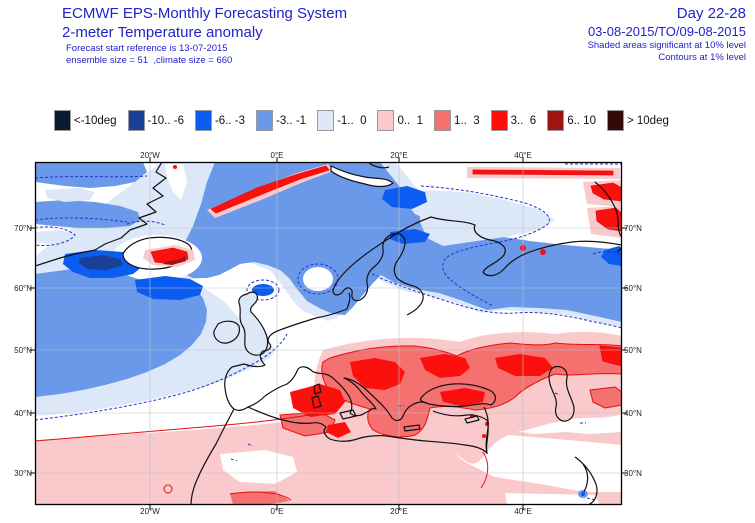  Describe the element at coordinates (341, 120) in the screenshot. I see `legend-item: -1.. 0` at that location.